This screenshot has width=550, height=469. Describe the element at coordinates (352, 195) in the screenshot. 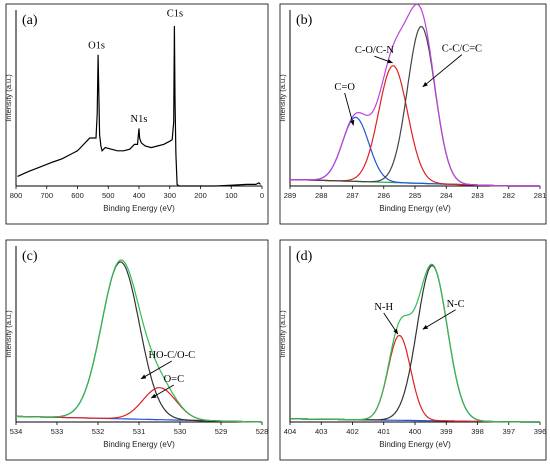

I see `panel-b-x-tick-label: 287` at that location.